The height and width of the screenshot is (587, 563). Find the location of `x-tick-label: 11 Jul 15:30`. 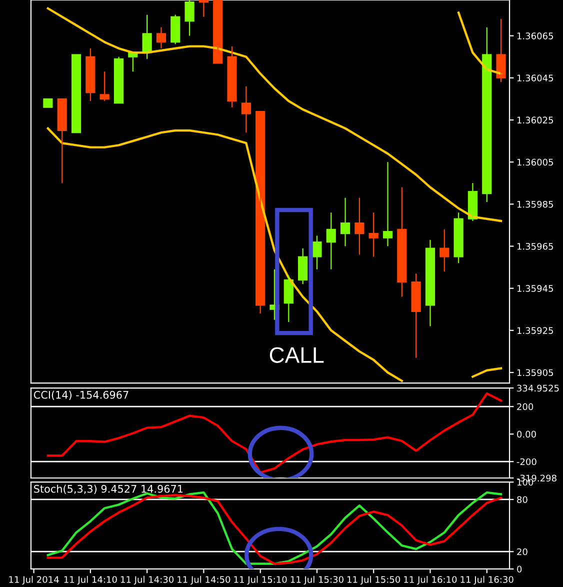

x-tick-label: 11 Jul 15:30 is located at coordinates (317, 580).